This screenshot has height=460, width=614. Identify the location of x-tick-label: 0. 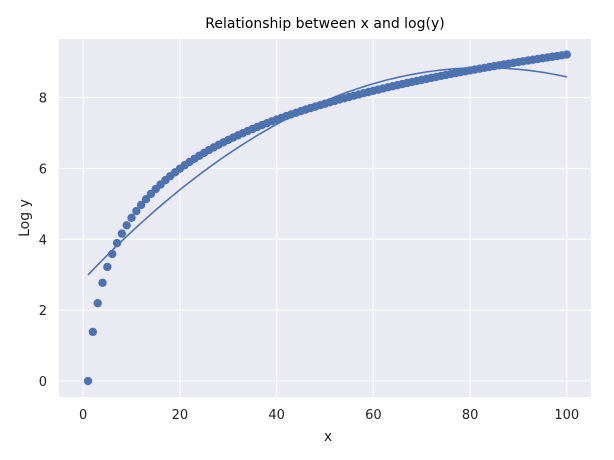
(83, 415).